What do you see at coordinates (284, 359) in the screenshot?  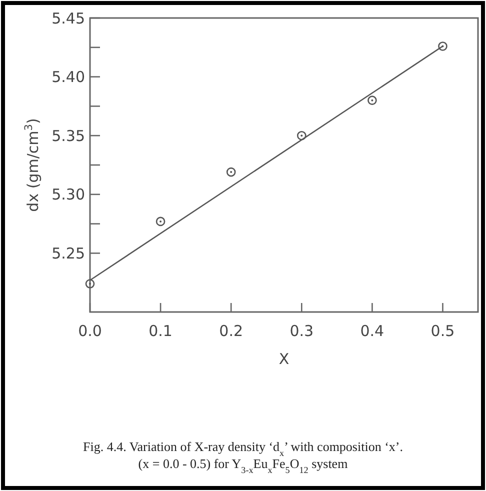 I see `x-axis-title: X` at bounding box center [284, 359].